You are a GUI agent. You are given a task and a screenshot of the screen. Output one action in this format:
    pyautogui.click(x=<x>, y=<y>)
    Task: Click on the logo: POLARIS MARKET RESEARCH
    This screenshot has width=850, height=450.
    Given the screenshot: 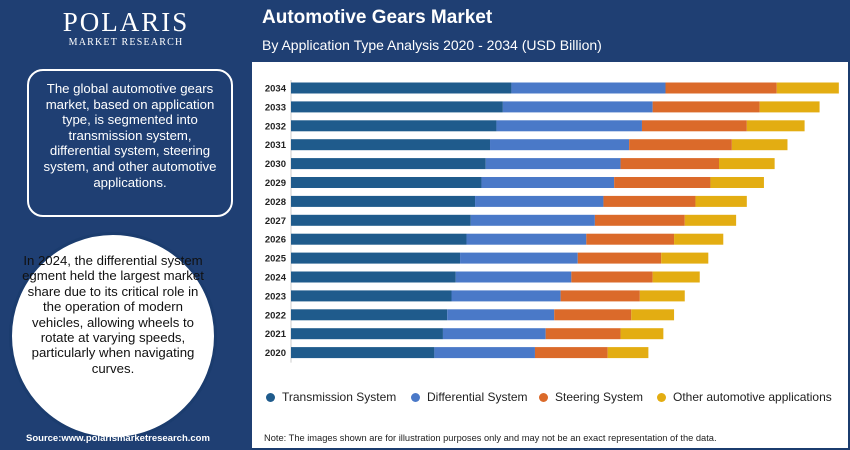 What is the action you would take?
    pyautogui.click(x=126, y=28)
    